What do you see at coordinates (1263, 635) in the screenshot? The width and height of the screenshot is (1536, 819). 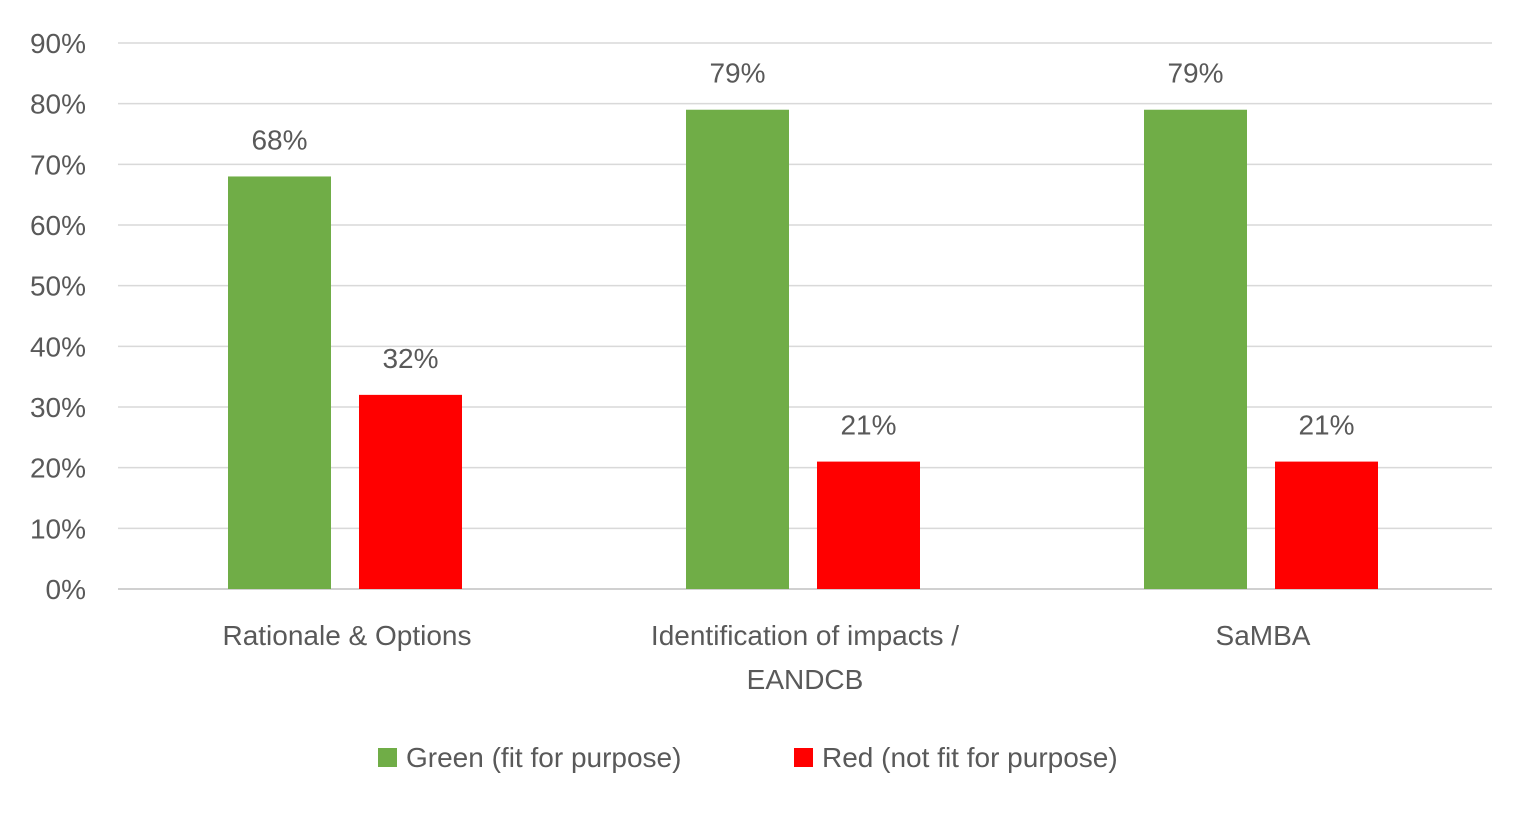 I see `x-tick-label: SaMBA` at bounding box center [1263, 635].